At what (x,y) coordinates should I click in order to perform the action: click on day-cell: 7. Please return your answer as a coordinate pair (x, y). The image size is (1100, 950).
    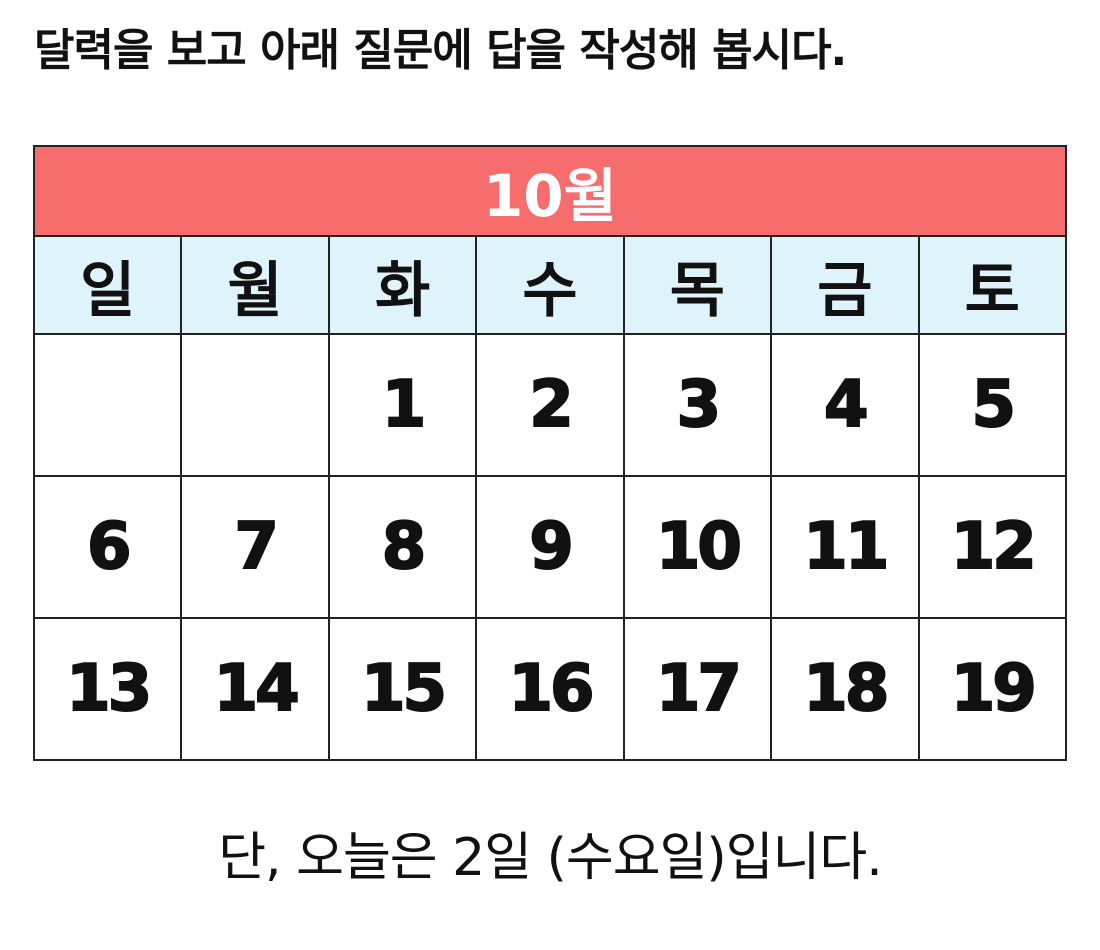
    Looking at the image, I should click on (255, 547).